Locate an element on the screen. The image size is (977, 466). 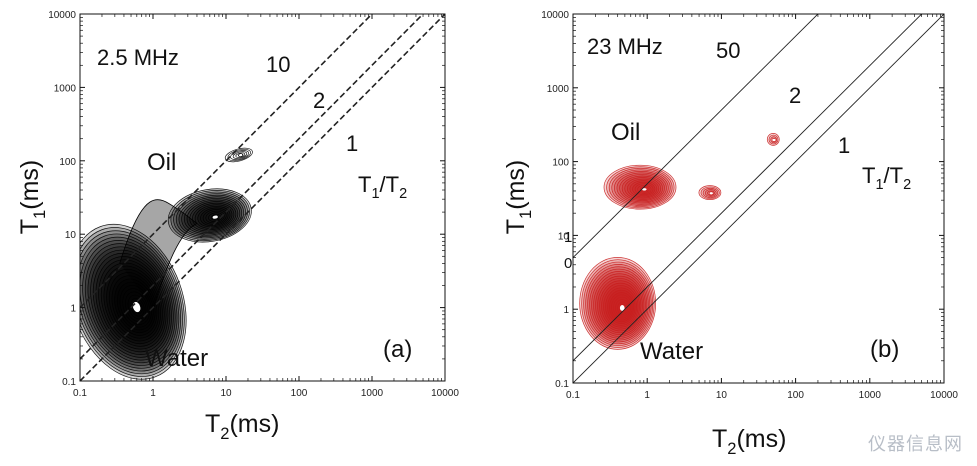
ratio-line is located at coordinates (696, 136).